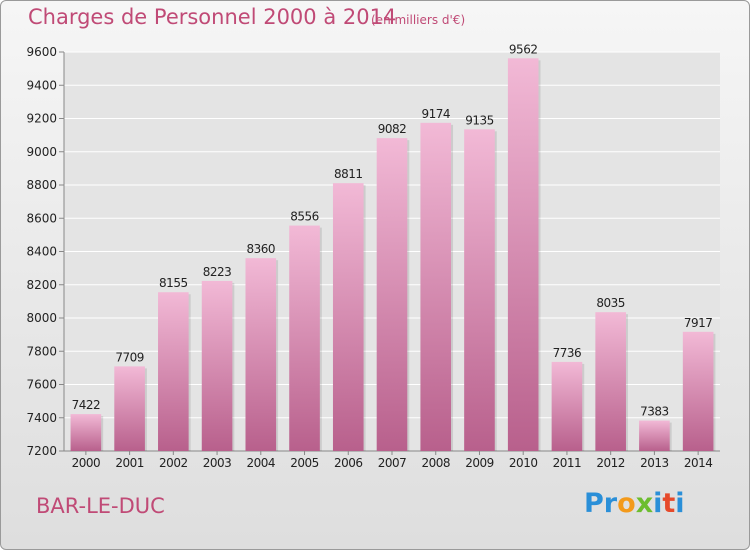  Describe the element at coordinates (86, 405) in the screenshot. I see `bar-value-label: 7422` at that location.